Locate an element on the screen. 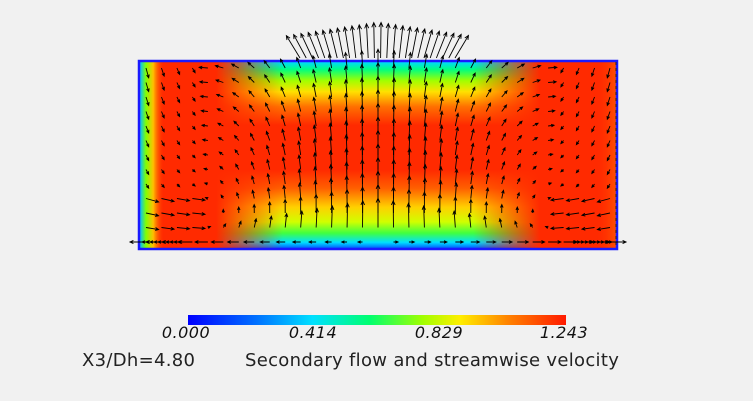 Image resolution: width=753 pixels, height=401 pixels. colorbar-tick-label: 0.829 is located at coordinates (439, 332).